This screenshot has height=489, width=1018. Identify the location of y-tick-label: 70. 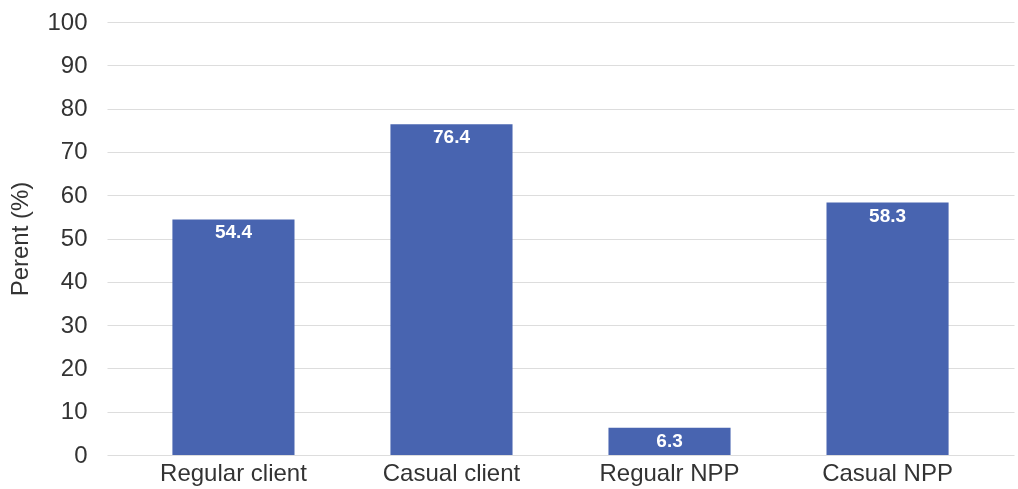
(74, 151).